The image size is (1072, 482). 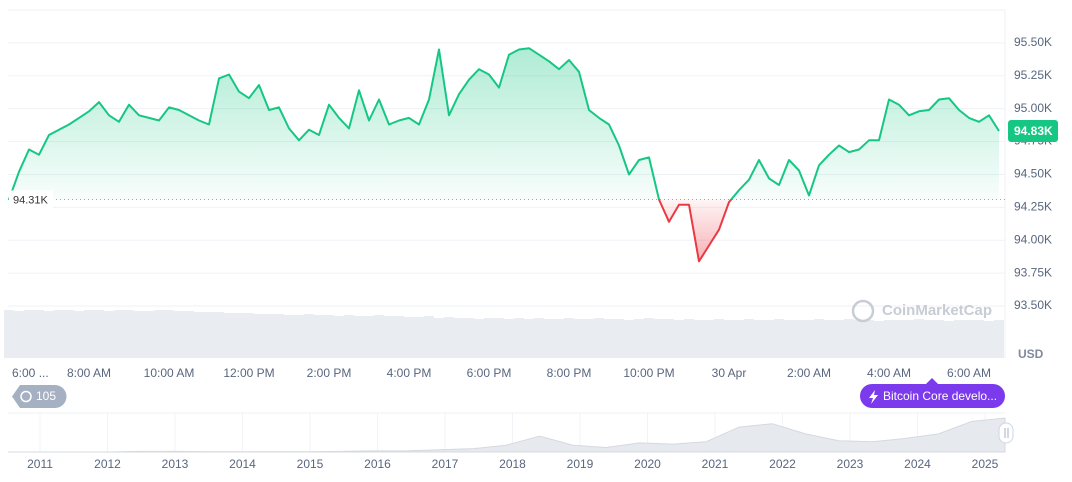 I want to click on y-tick-label: 95.00K, so click(x=1033, y=108).